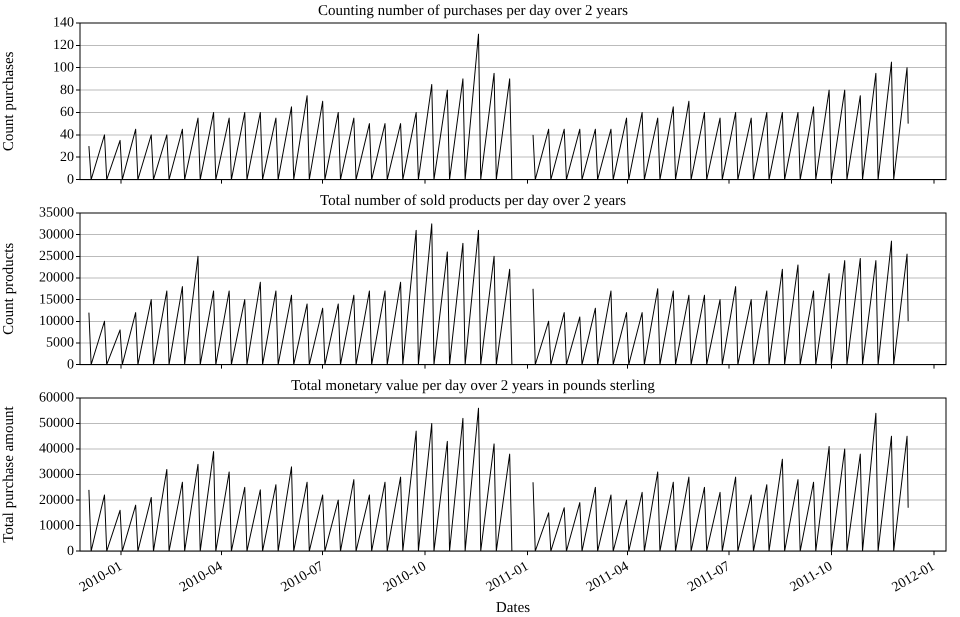 The height and width of the screenshot is (617, 960). I want to click on y-axis-title: Count purchases, so click(8, 101).